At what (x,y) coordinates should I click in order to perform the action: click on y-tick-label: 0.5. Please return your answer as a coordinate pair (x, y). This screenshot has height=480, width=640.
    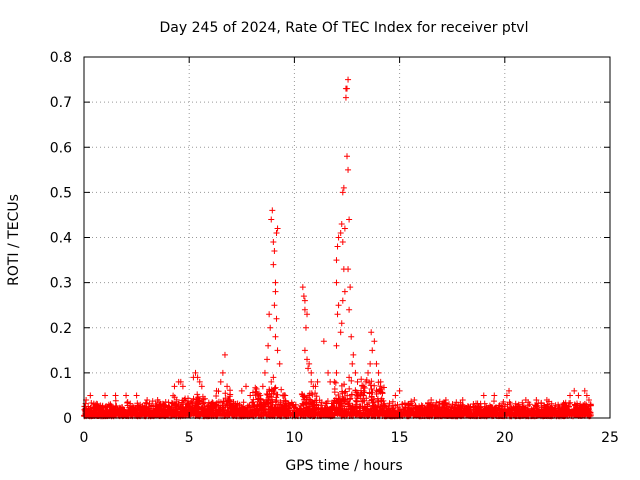
    Looking at the image, I should click on (61, 193).